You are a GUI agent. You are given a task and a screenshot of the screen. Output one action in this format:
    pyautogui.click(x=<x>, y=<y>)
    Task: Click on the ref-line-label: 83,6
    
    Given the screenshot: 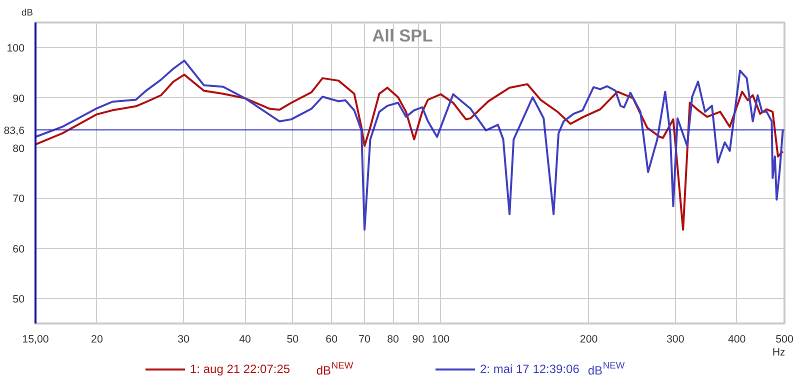 What is the action you would take?
    pyautogui.click(x=14, y=130)
    